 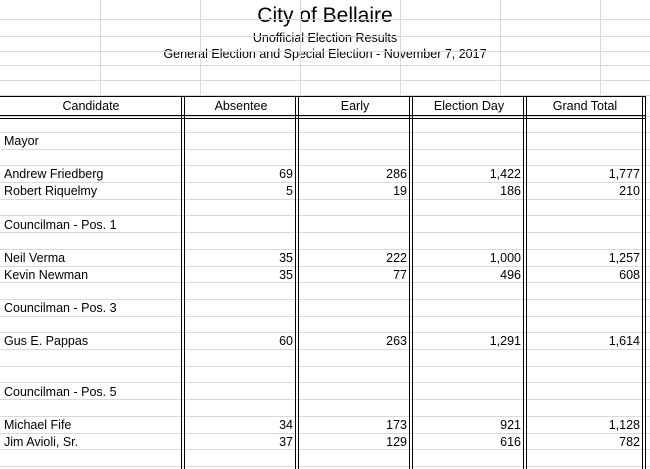 I want to click on table-top-border, so click(x=323, y=96).